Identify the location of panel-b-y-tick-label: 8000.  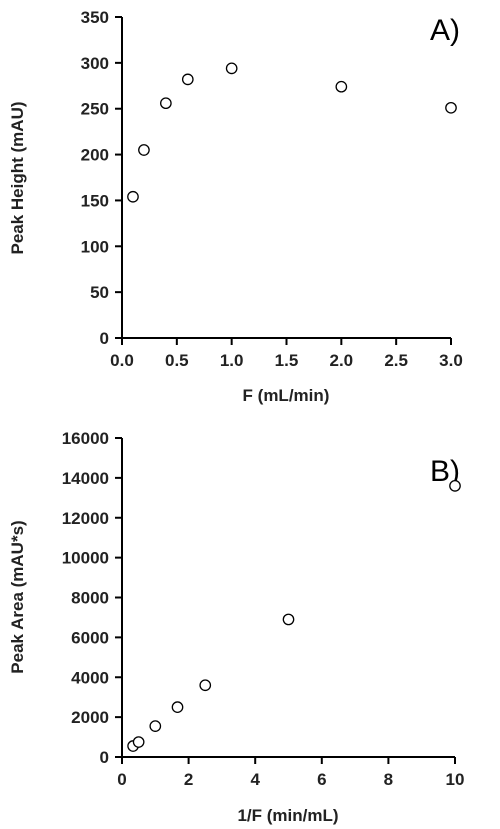
(90, 598).